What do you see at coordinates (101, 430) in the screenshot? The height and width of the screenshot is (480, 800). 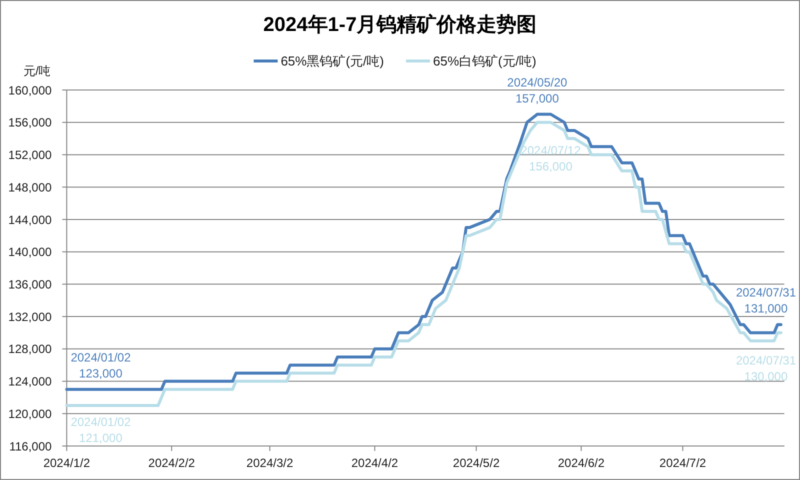 I see `annotation: 2024/01/02 121,000` at bounding box center [101, 430].